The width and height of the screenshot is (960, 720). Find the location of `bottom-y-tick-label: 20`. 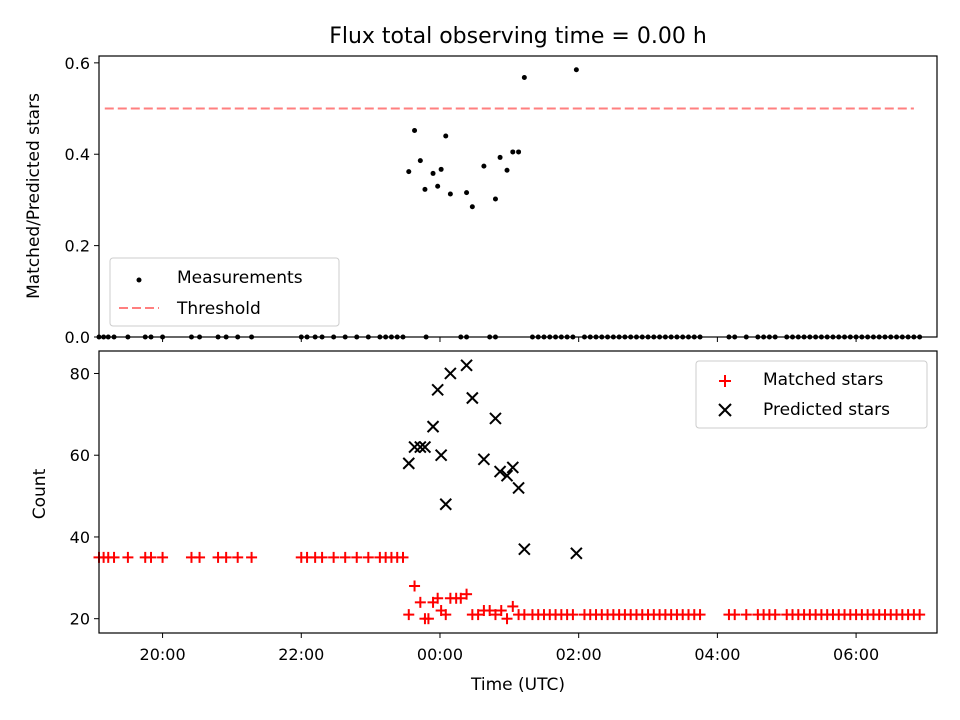

bottom-y-tick-label: 20 is located at coordinates (80, 619).